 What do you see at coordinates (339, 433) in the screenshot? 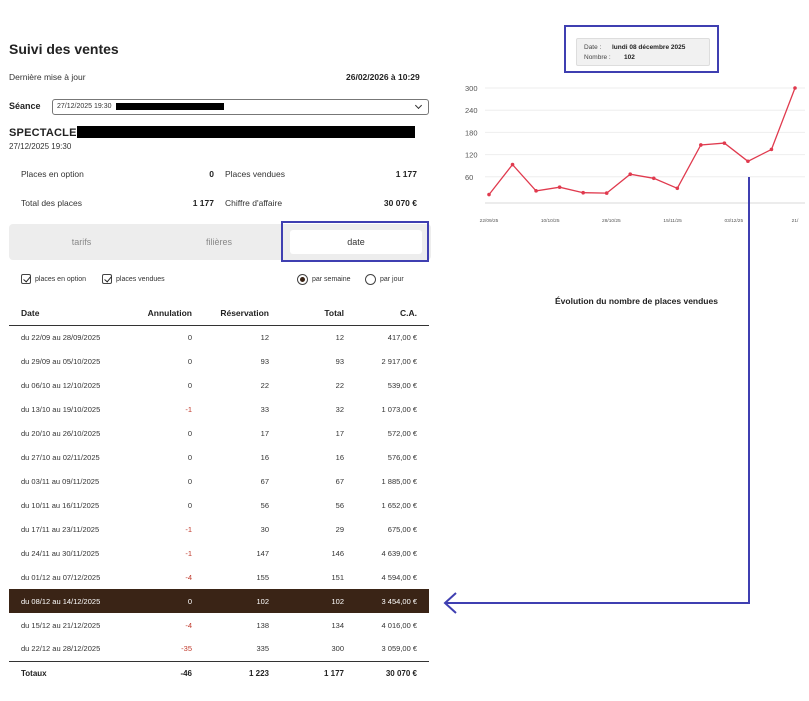
I see `cell-total: 17` at bounding box center [339, 433].